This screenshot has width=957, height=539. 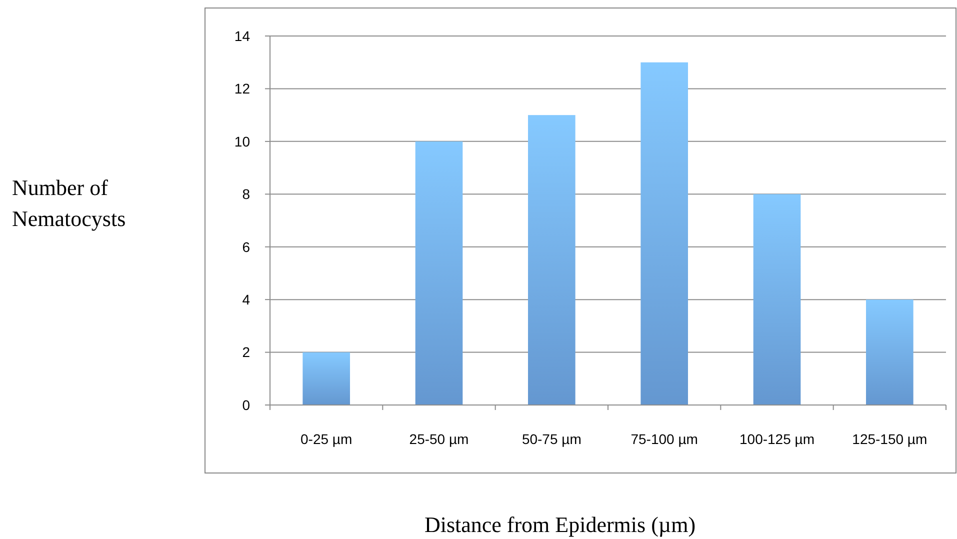 What do you see at coordinates (246, 404) in the screenshot?
I see `y-tick-label: 0` at bounding box center [246, 404].